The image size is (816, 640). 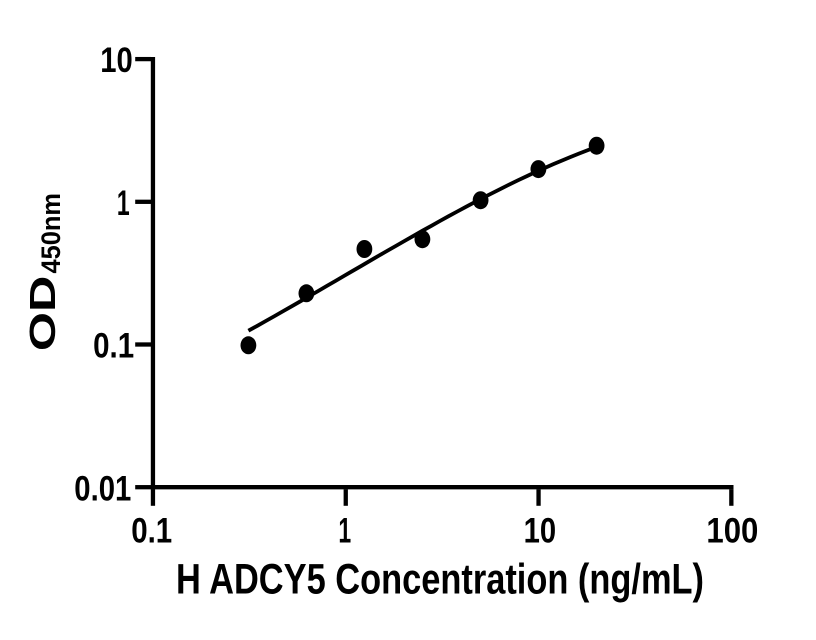 I want to click on svg-text: 0.01, so click(x=102, y=488).